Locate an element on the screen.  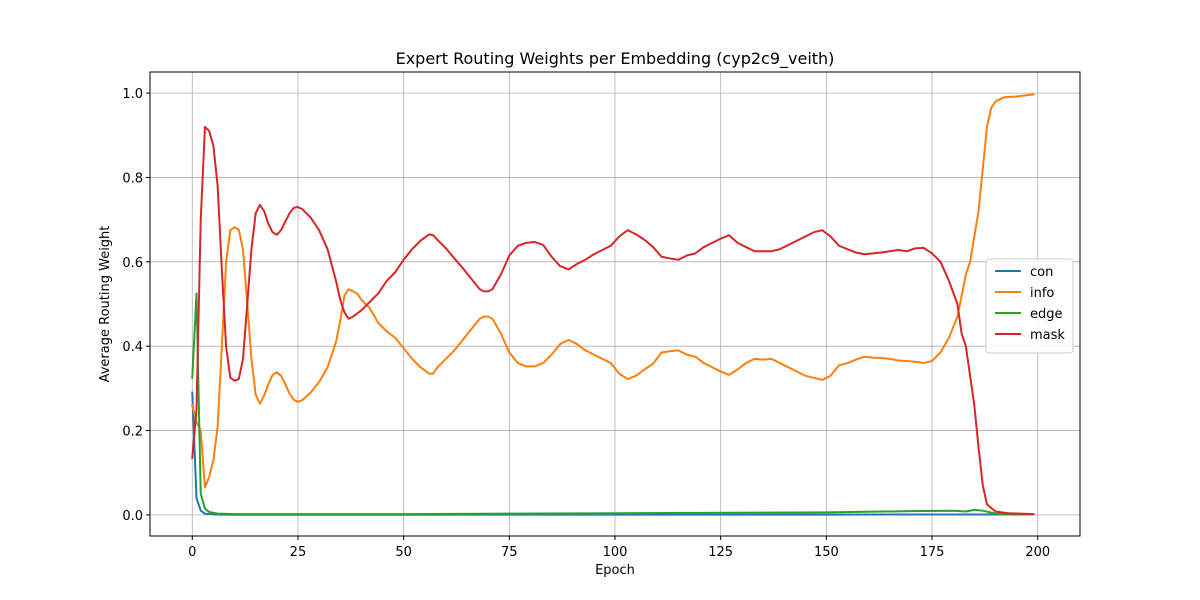
x-tick-label: 50 is located at coordinates (403, 552).